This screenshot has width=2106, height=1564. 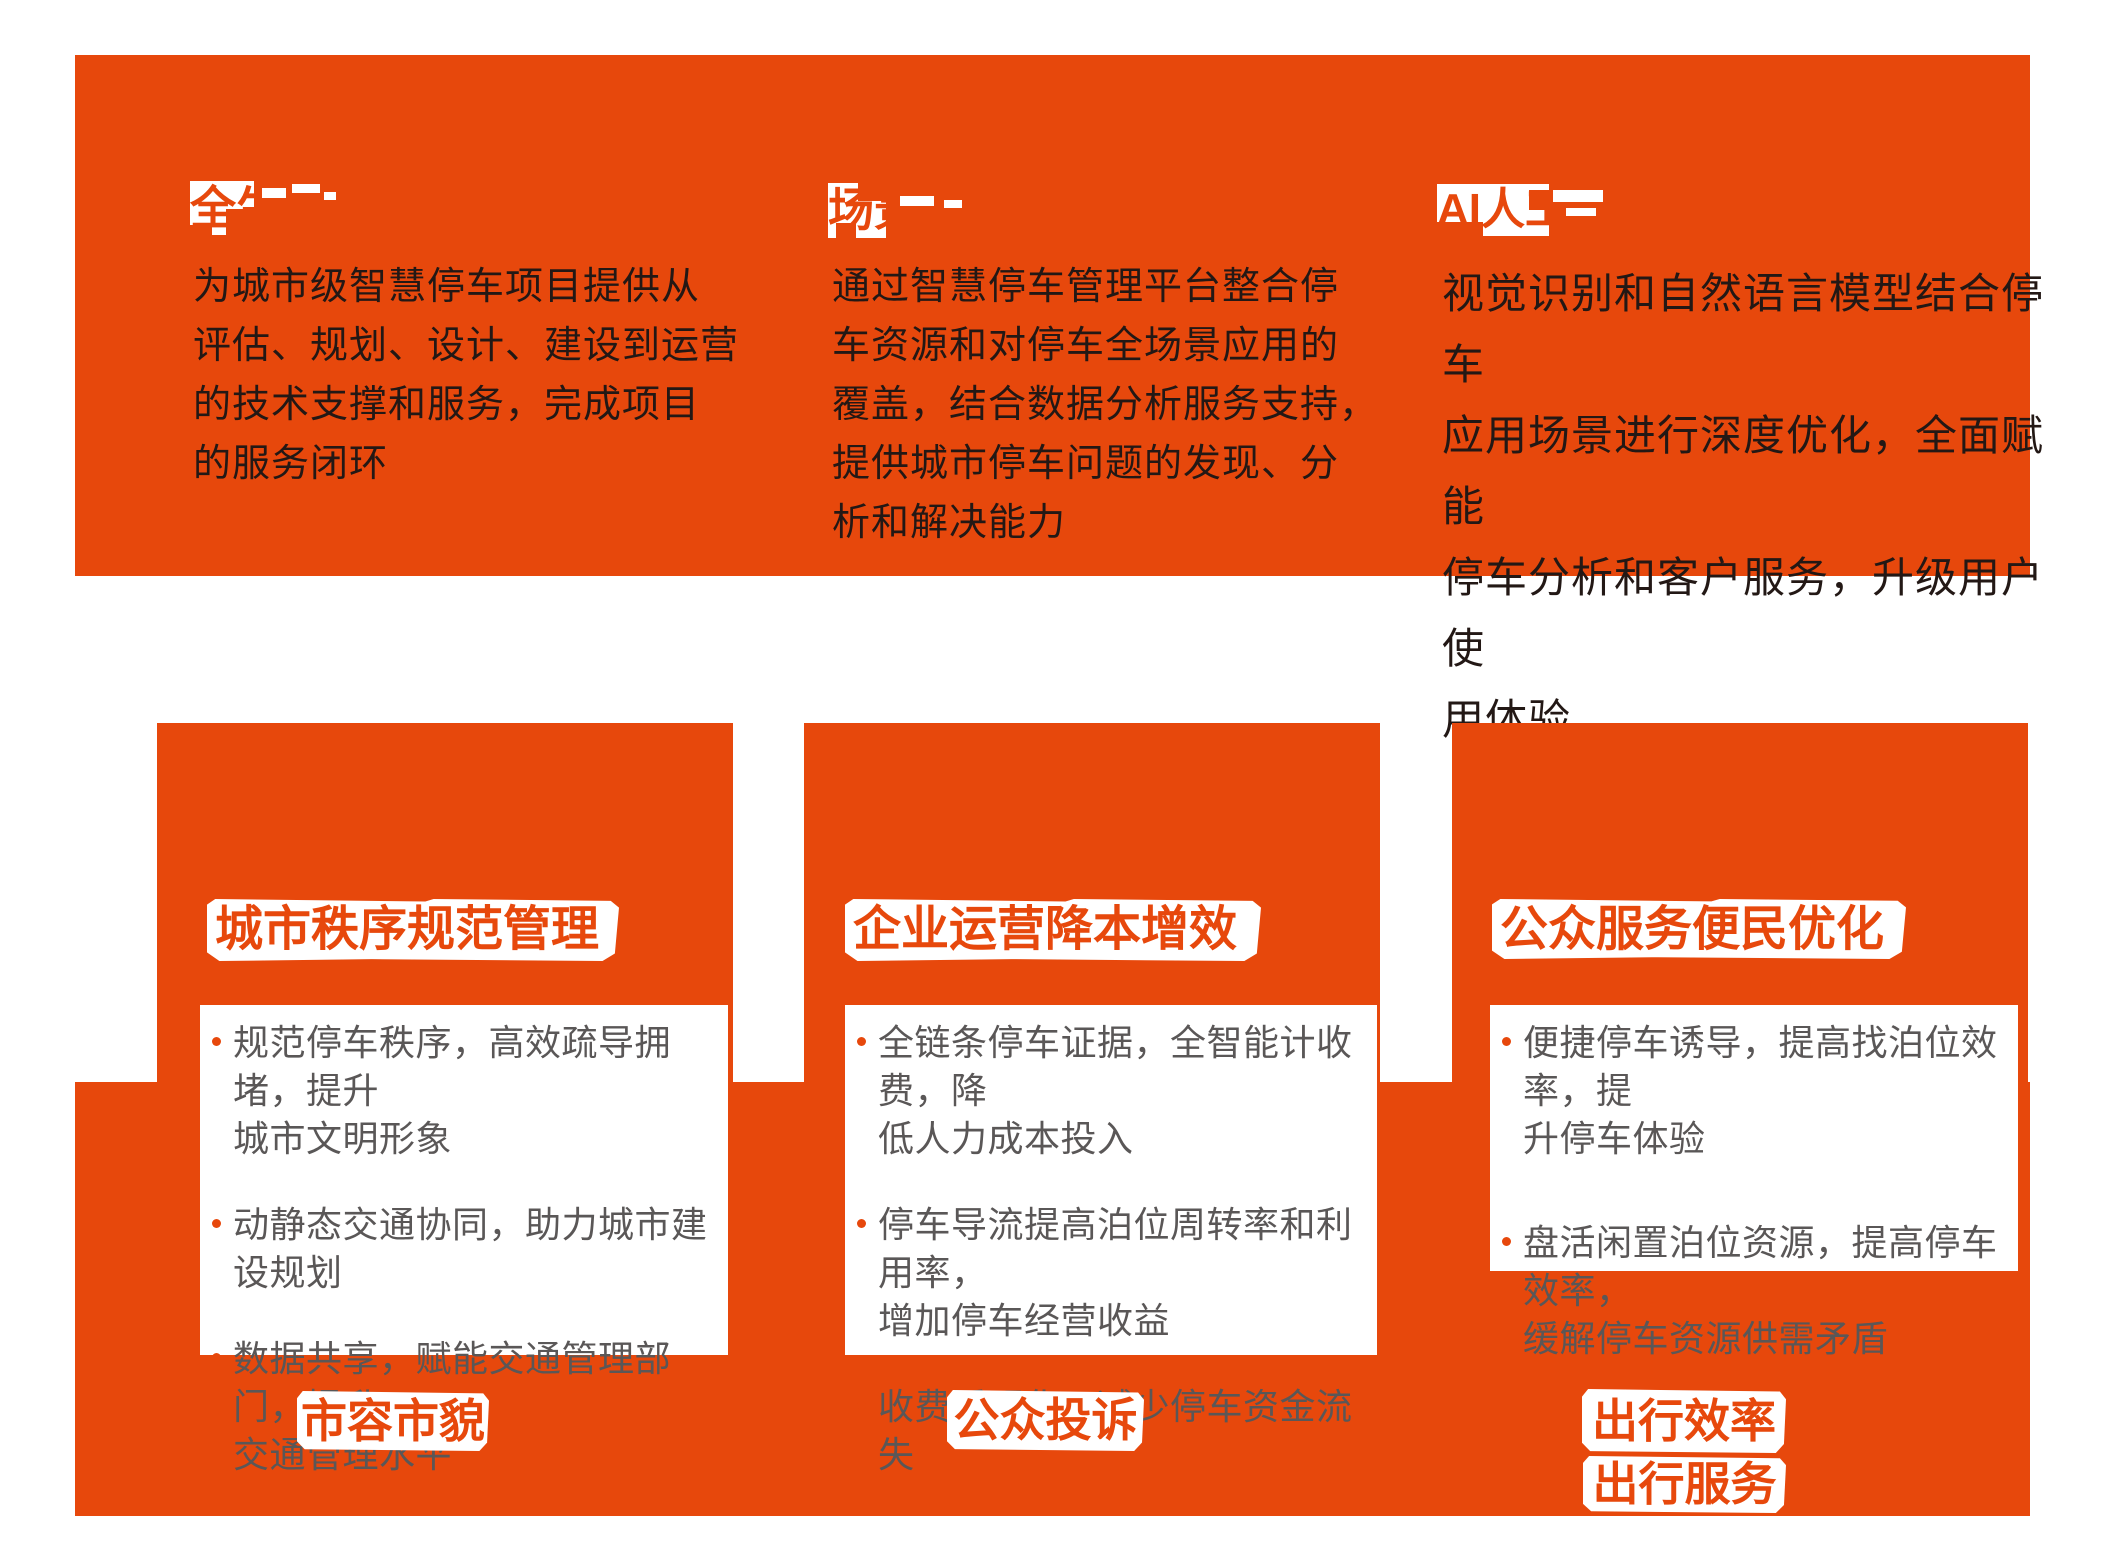 I want to click on bullet-item: 规范停车秩序，高效疏导拥堵，提升 城市文明形象, so click(x=465, y=1091).